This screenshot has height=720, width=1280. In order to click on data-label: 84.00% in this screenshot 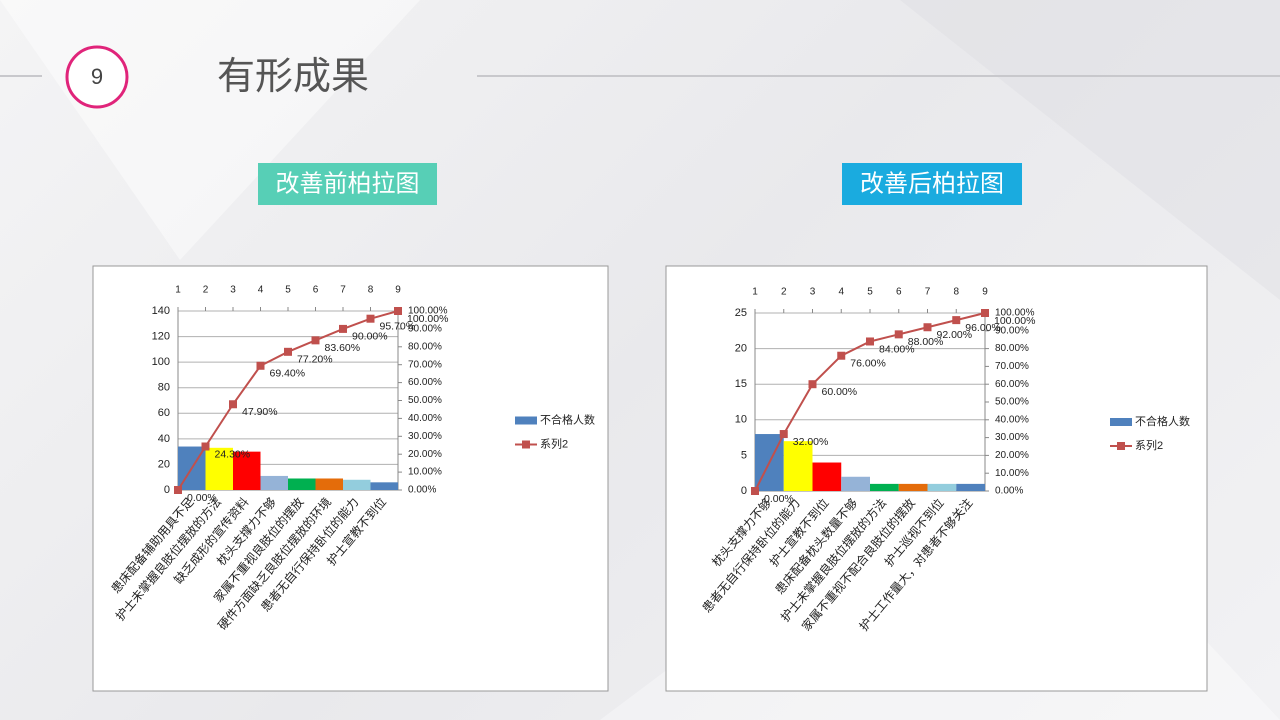, I will do `click(897, 349)`.